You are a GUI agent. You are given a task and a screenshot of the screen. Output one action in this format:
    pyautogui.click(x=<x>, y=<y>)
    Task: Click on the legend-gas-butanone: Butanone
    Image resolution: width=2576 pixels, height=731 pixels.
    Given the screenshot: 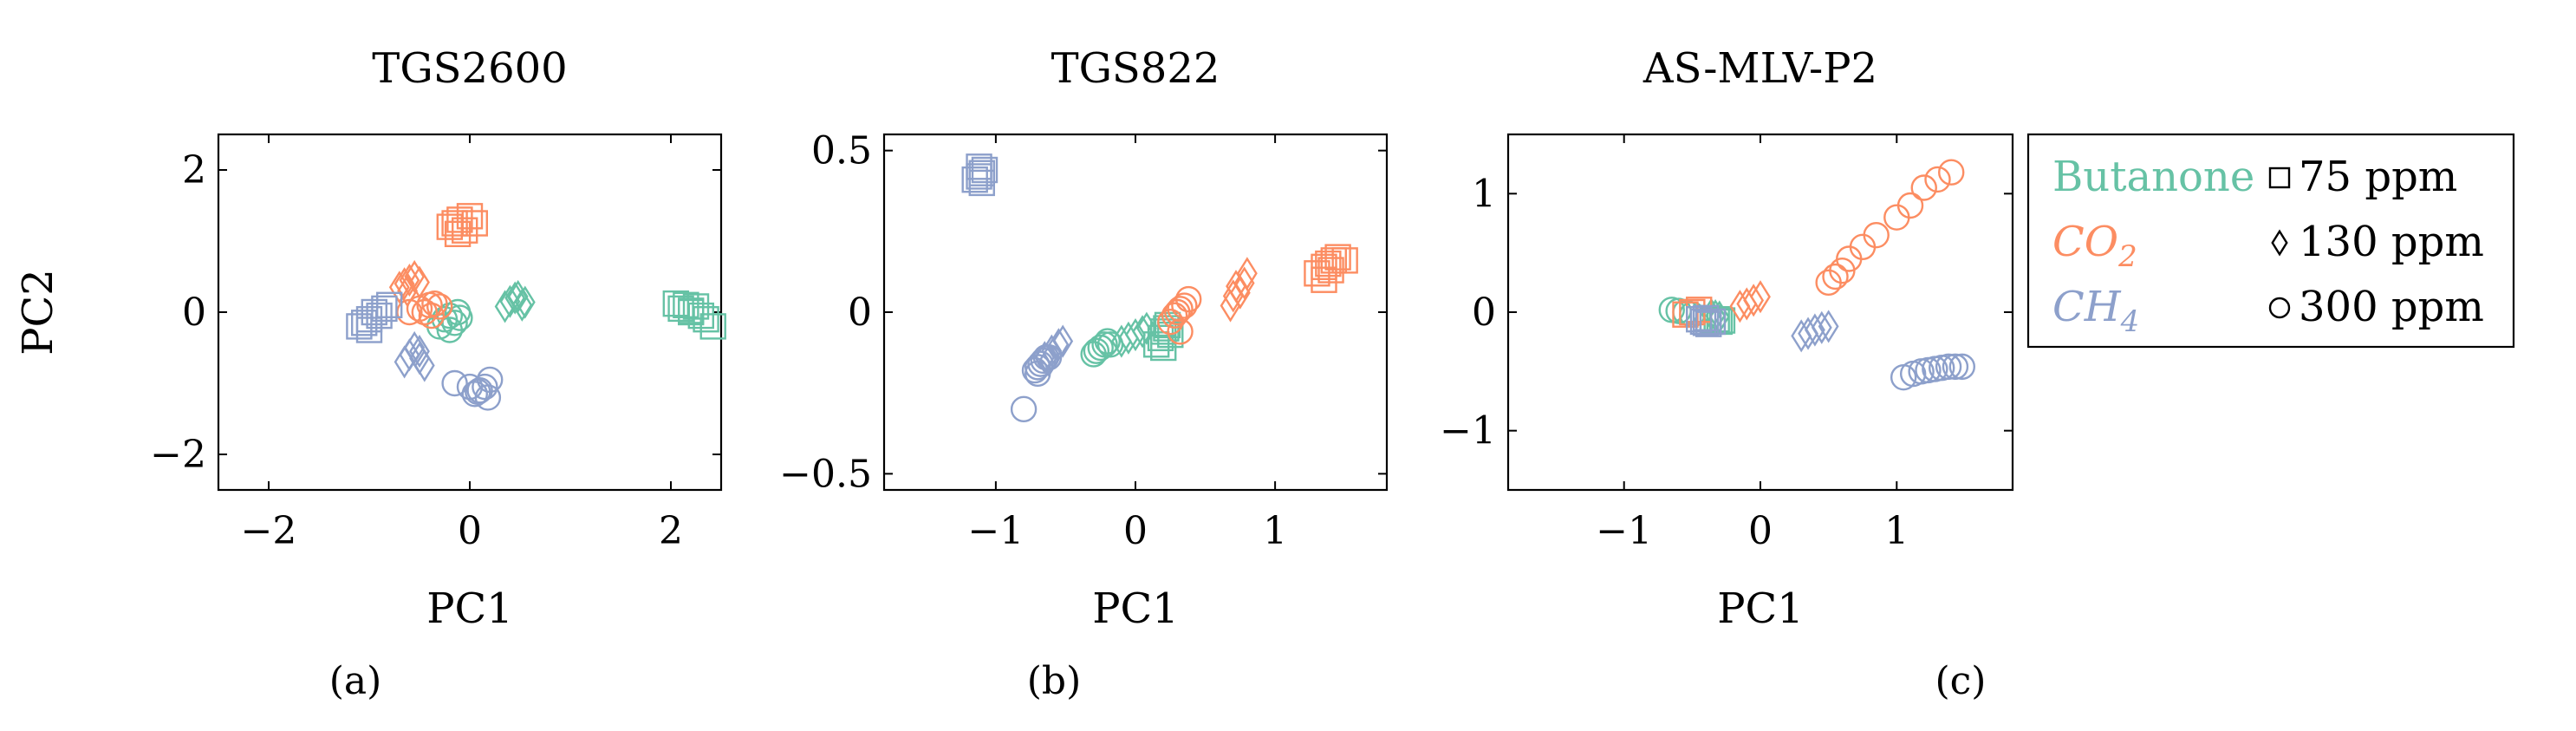 What is the action you would take?
    pyautogui.click(x=2153, y=177)
    